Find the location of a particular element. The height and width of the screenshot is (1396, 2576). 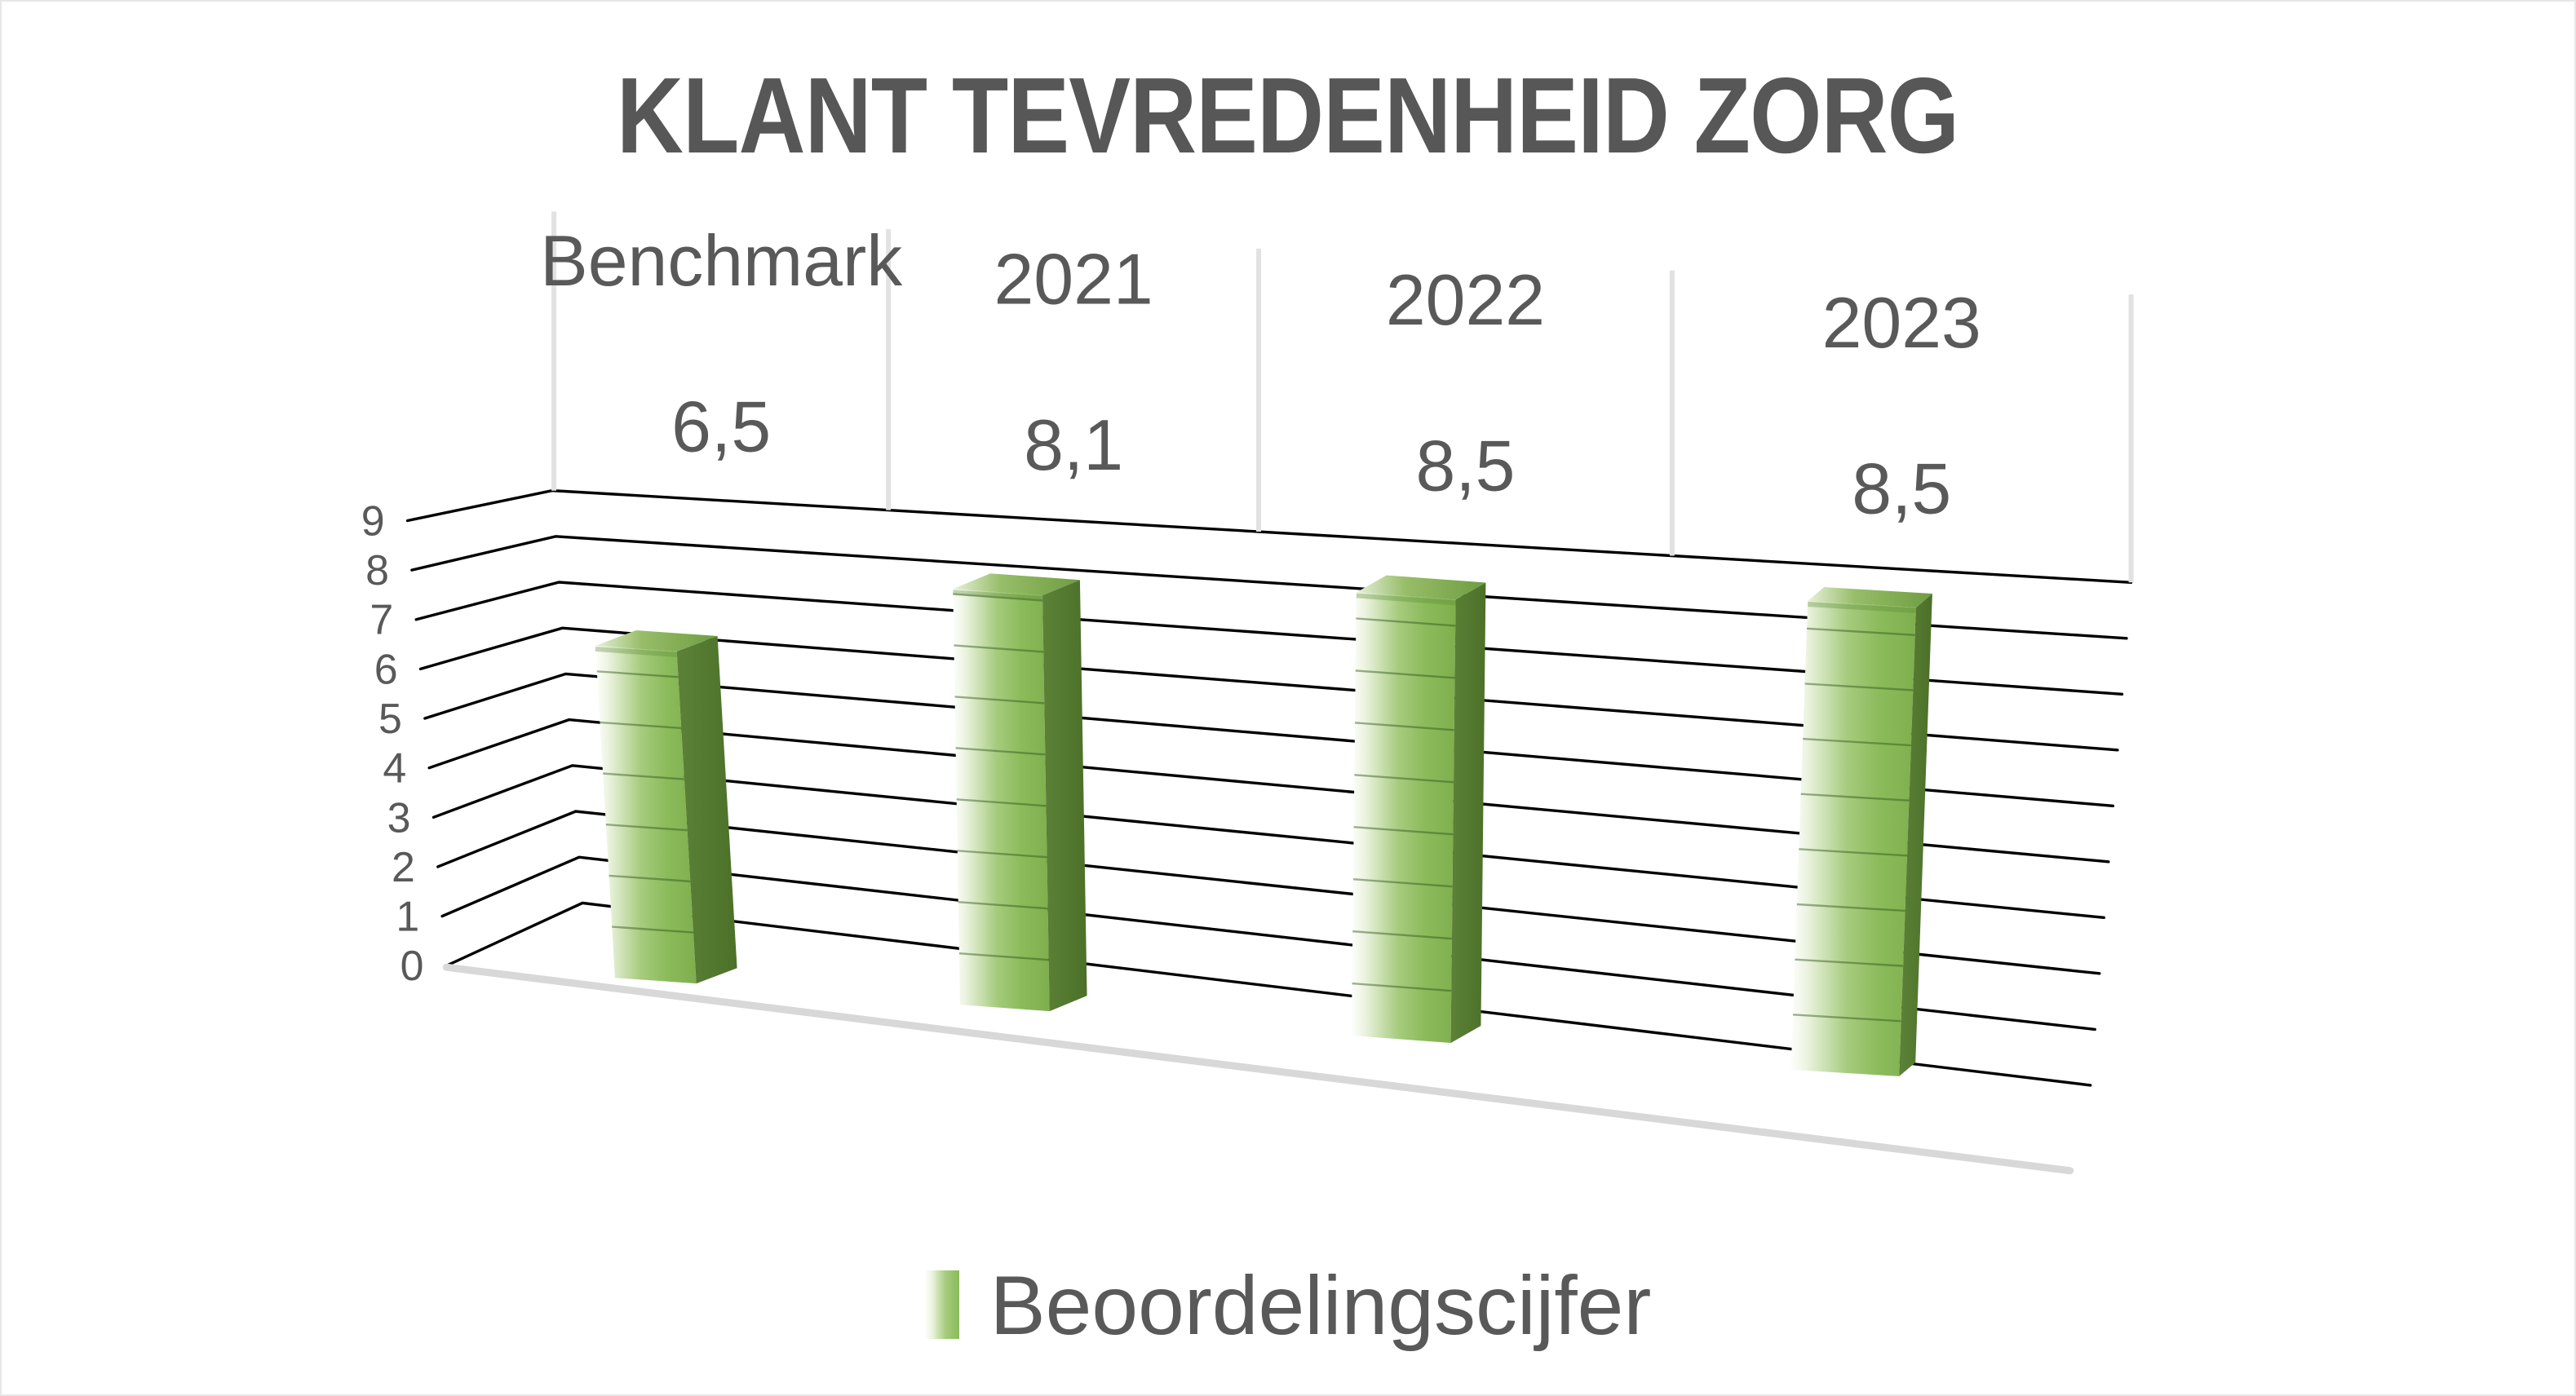

value-axis-tick-6: 6 is located at coordinates (386, 668).